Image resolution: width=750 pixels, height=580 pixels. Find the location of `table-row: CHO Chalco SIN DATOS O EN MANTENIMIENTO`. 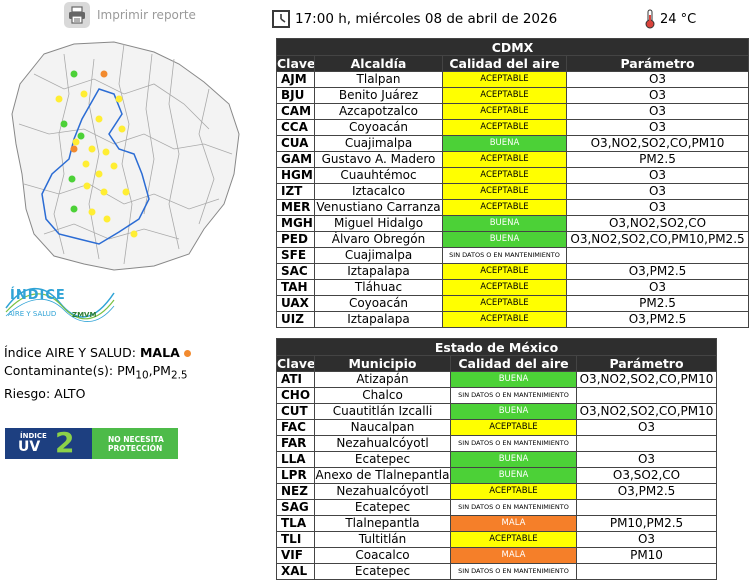

table-row: CHO Chalco SIN DATOS O EN MANTENIMIENTO is located at coordinates (497, 395).